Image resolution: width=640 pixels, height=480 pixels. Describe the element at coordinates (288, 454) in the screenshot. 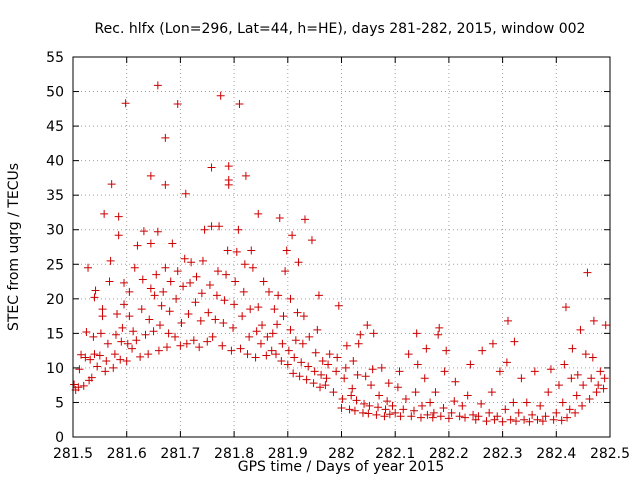

I see `x-tick-label: 281.9` at that location.